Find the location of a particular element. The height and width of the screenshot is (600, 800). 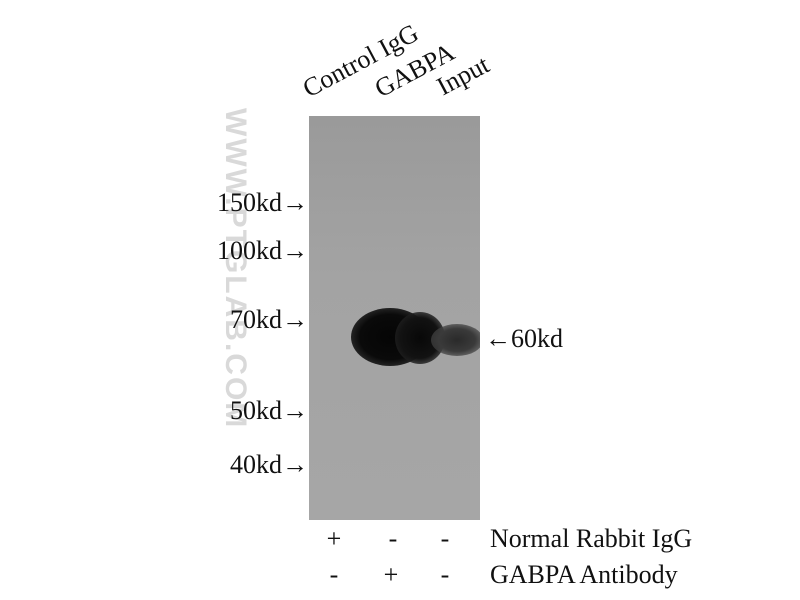

marker-40kd: 40kd→ is located at coordinates (269, 464).